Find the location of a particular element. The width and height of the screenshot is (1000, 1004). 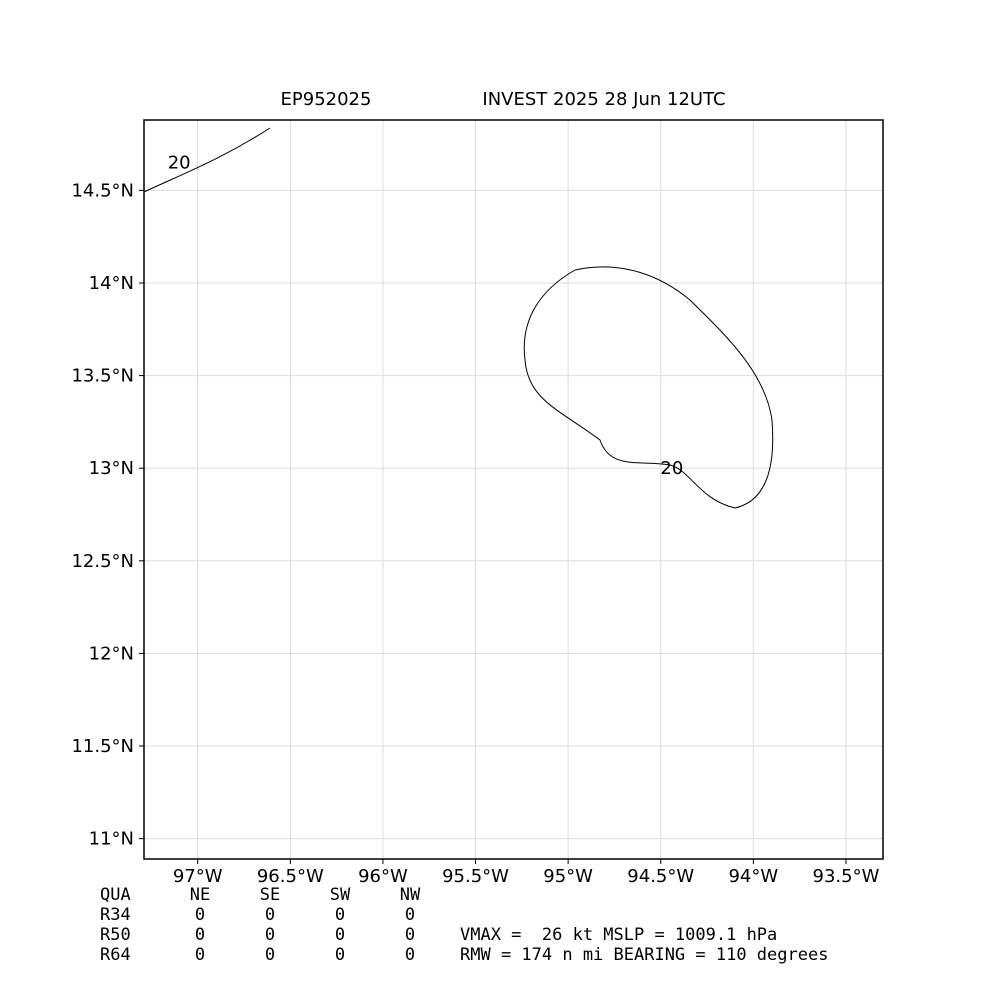

x-tick-label: 97°W is located at coordinates (198, 876).